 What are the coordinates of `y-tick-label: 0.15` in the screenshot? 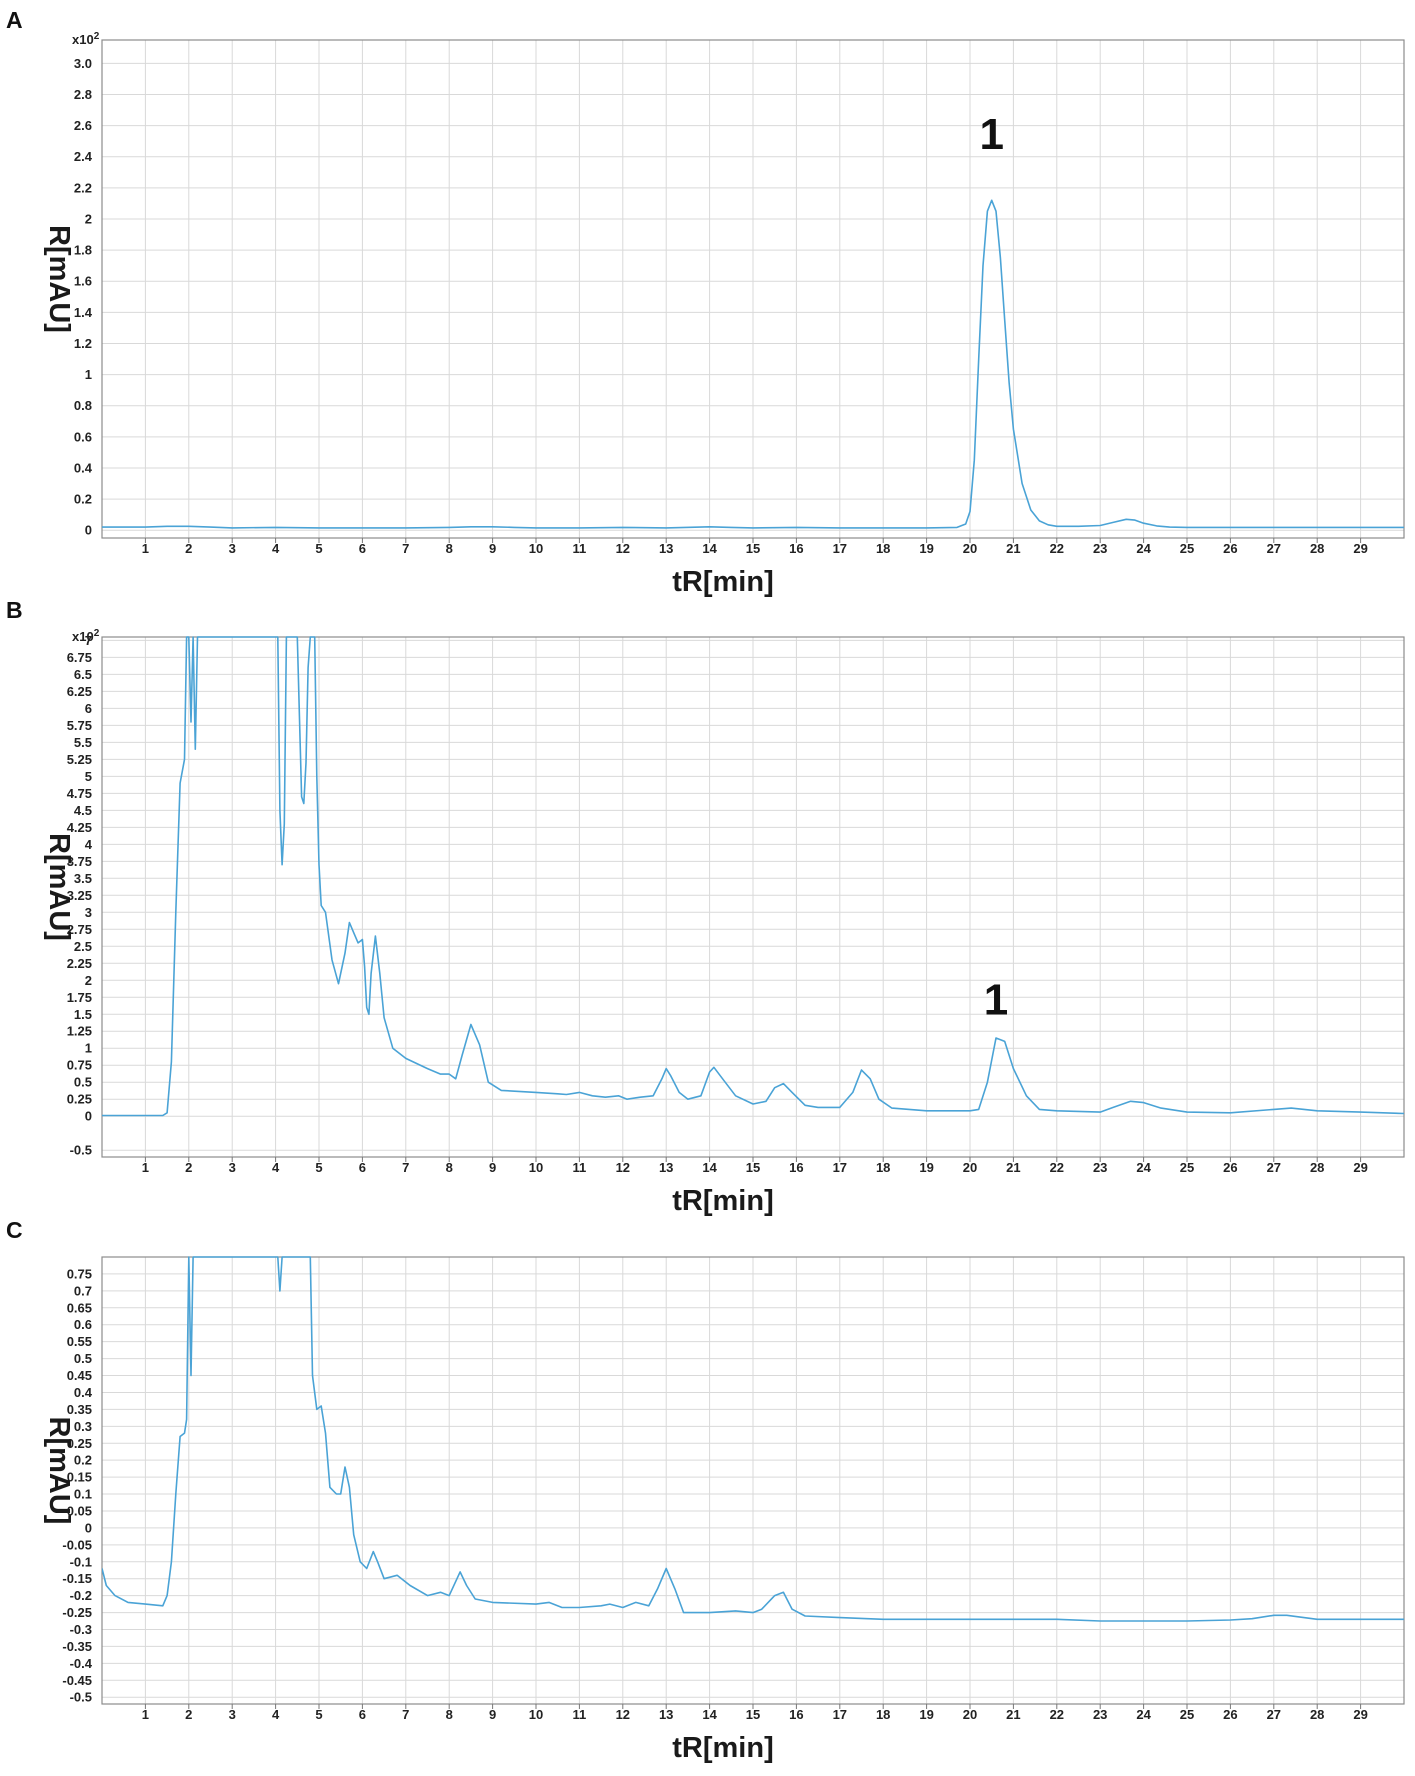 It's located at (79, 1477).